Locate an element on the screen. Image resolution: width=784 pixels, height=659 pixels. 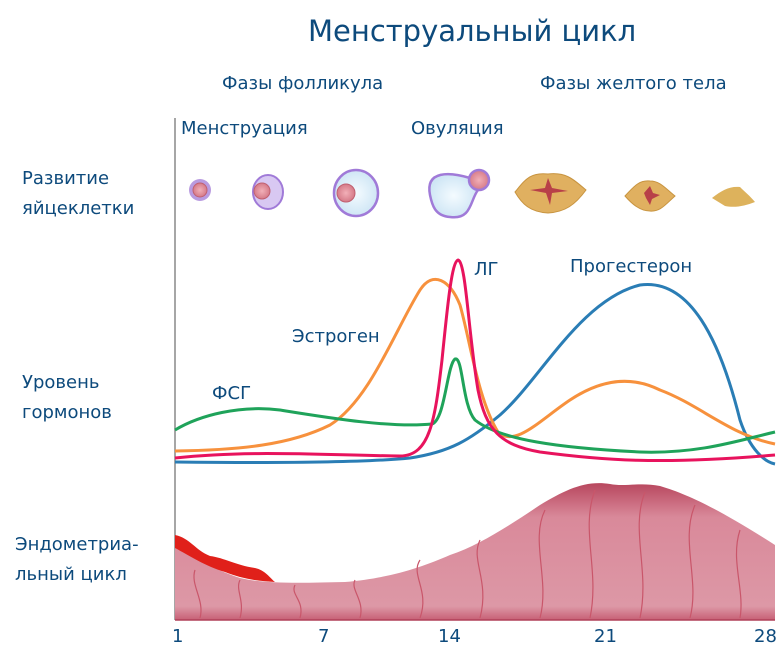
secondary-follicle-icon is located at coordinates (356, 193).